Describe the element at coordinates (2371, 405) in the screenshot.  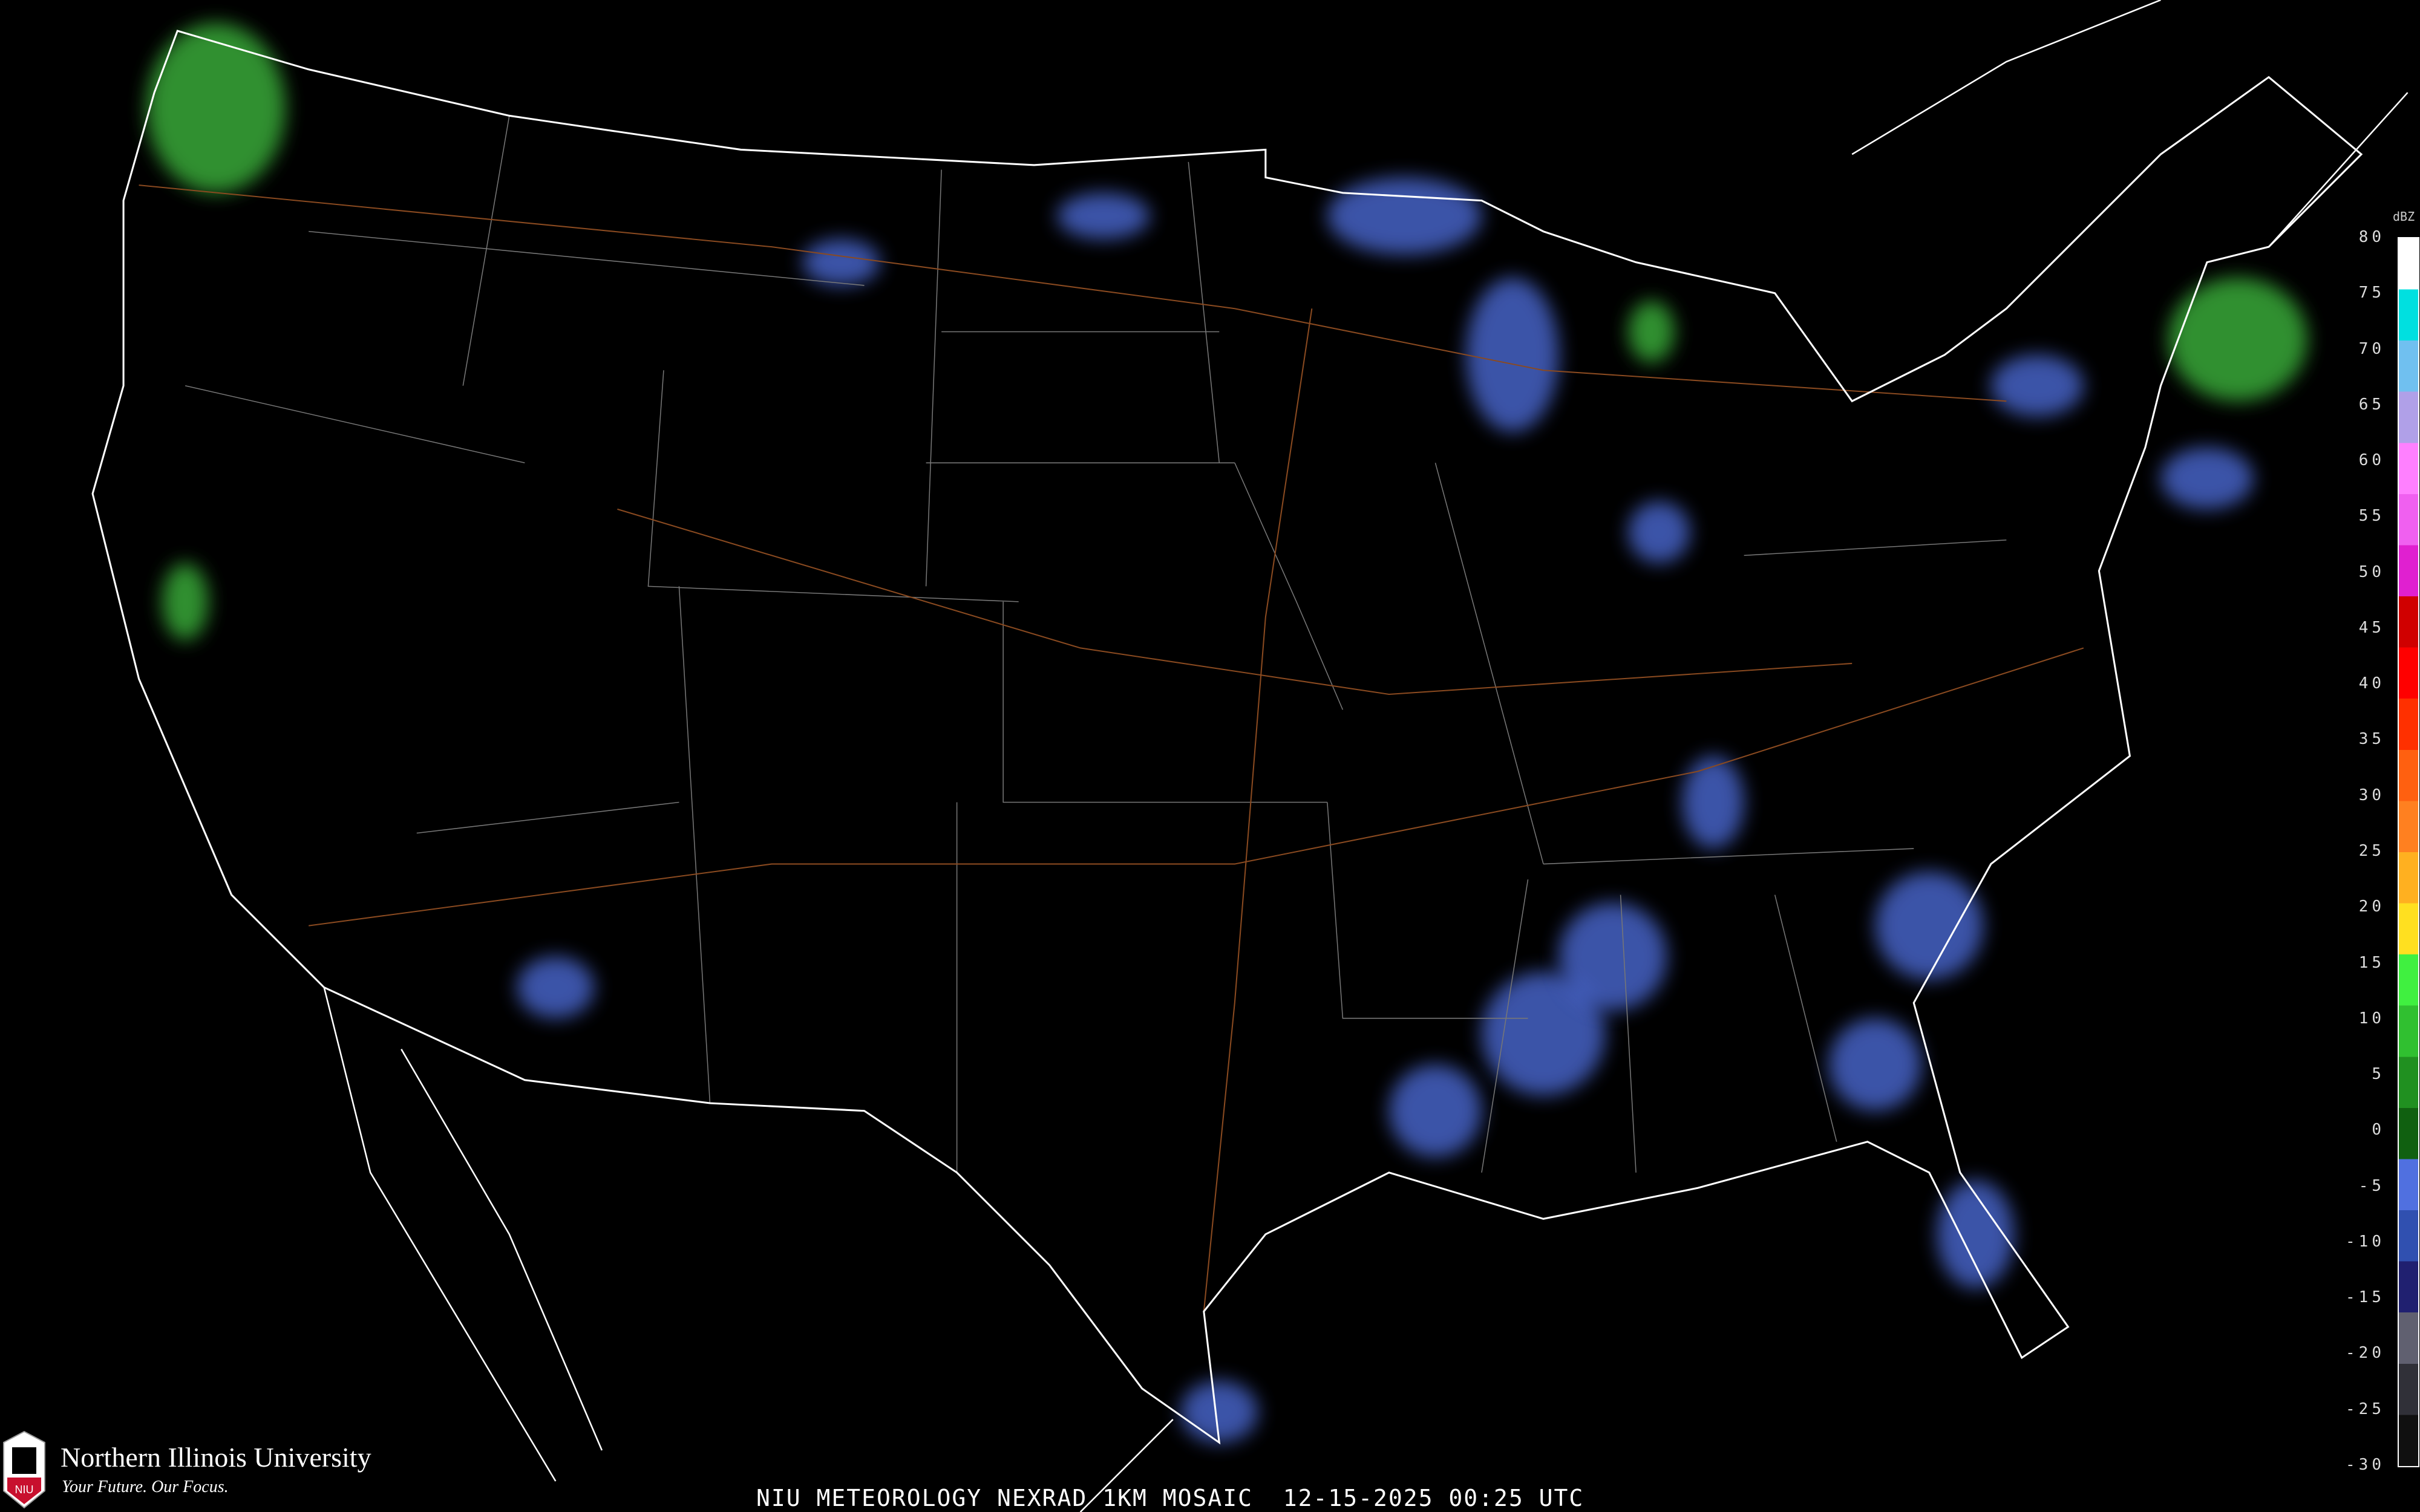
I see `legend-label: 65` at that location.